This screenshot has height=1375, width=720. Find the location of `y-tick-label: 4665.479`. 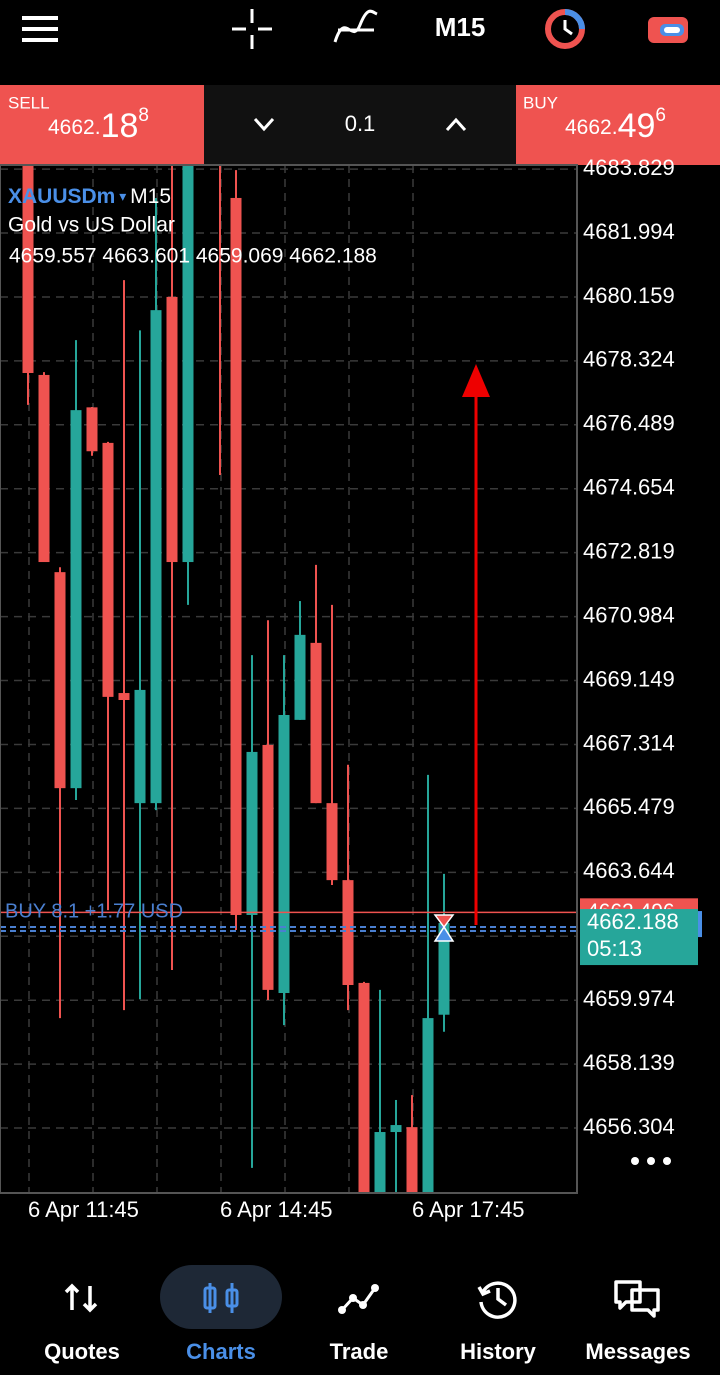

y-tick-label: 4665.479 is located at coordinates (629, 806).